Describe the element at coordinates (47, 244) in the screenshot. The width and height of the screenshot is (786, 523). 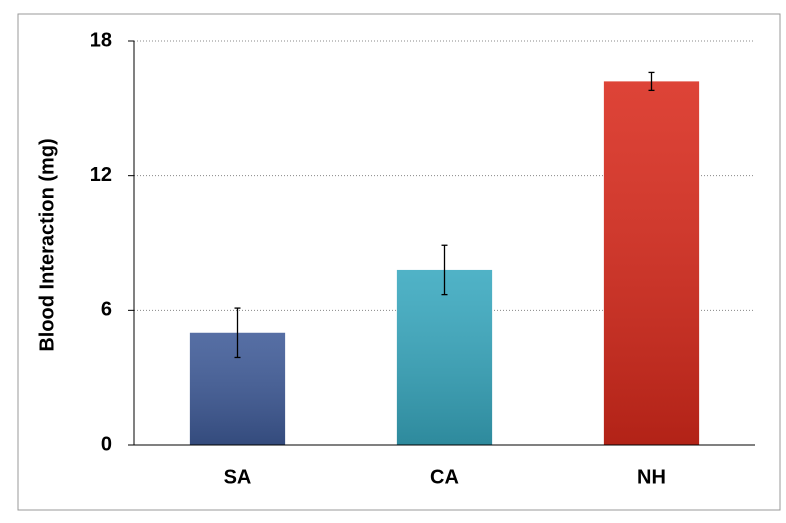
I see `y-axis-label: Blood Interaction (mg)` at that location.